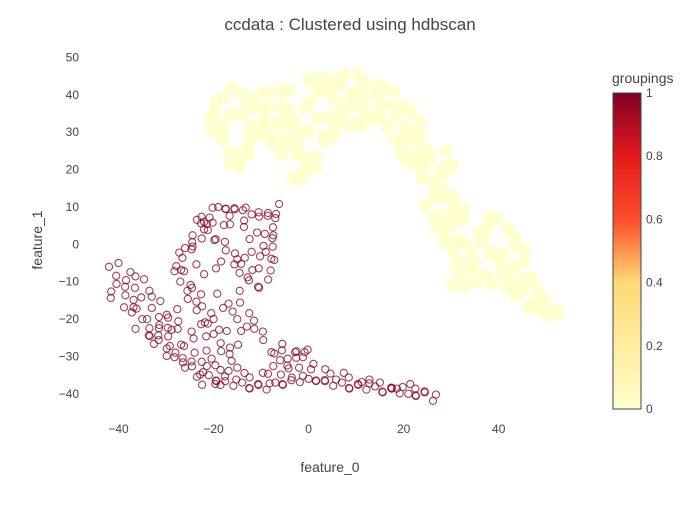 The height and width of the screenshot is (505, 700). What do you see at coordinates (627, 251) in the screenshot?
I see `colorbar-gradient` at bounding box center [627, 251].